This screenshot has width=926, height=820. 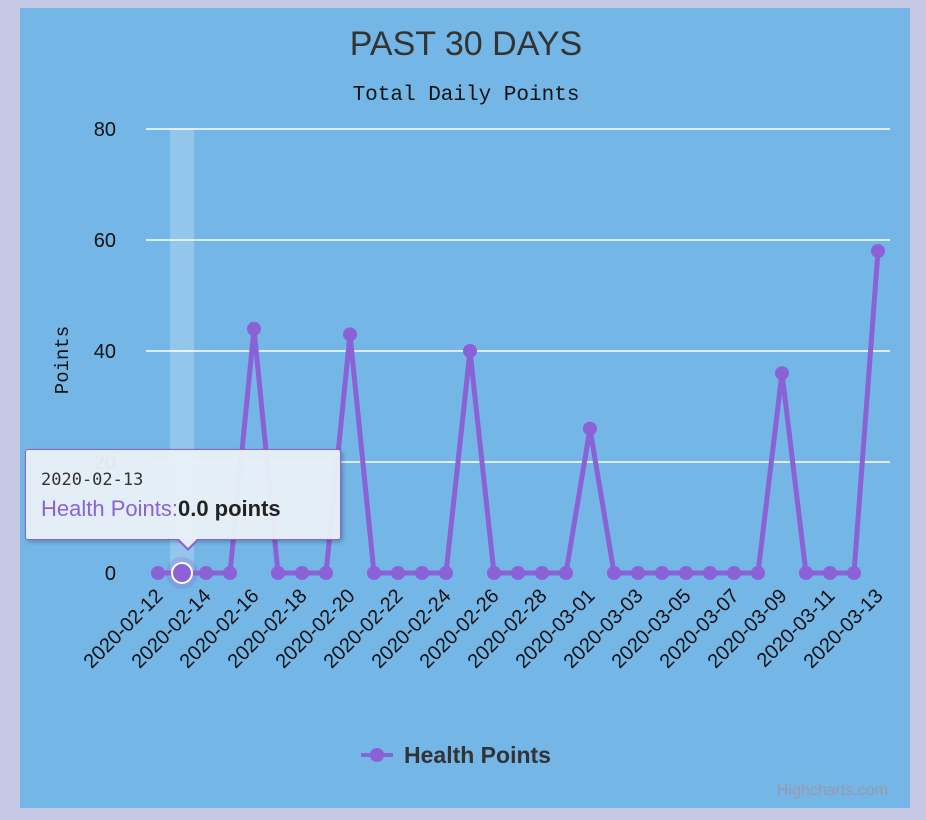 I want to click on y-tick-label-0: 0, so click(x=110, y=574).